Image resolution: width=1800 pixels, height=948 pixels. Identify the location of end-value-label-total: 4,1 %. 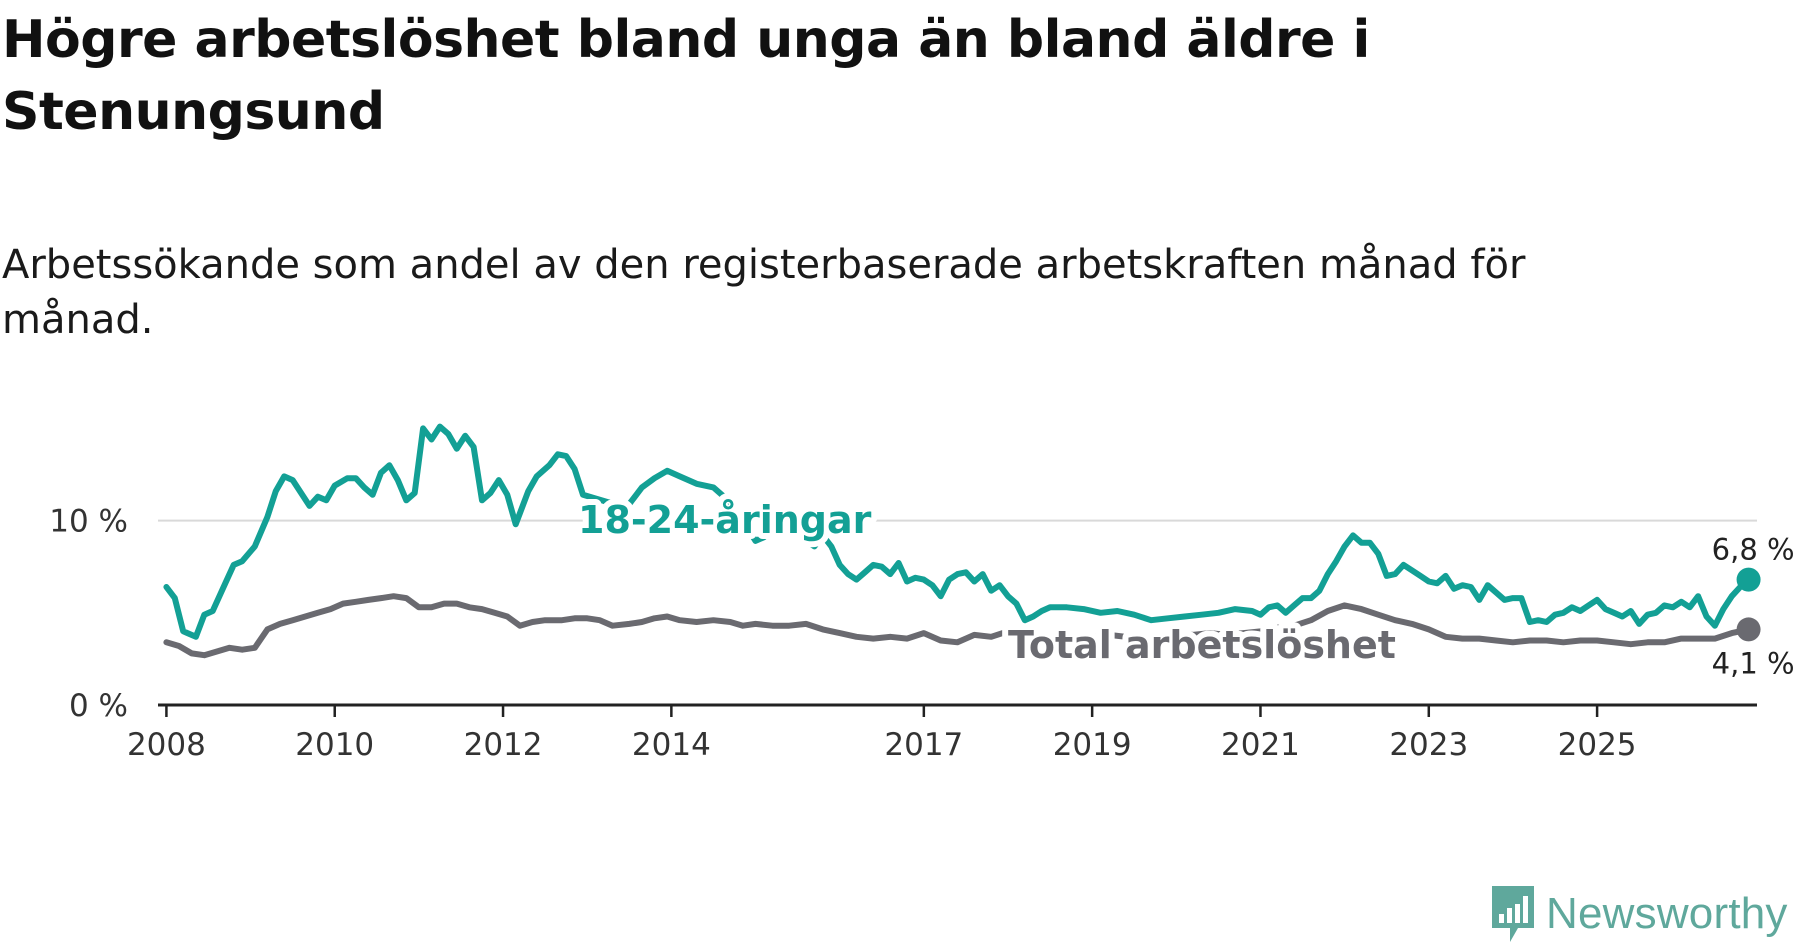
(1753, 663).